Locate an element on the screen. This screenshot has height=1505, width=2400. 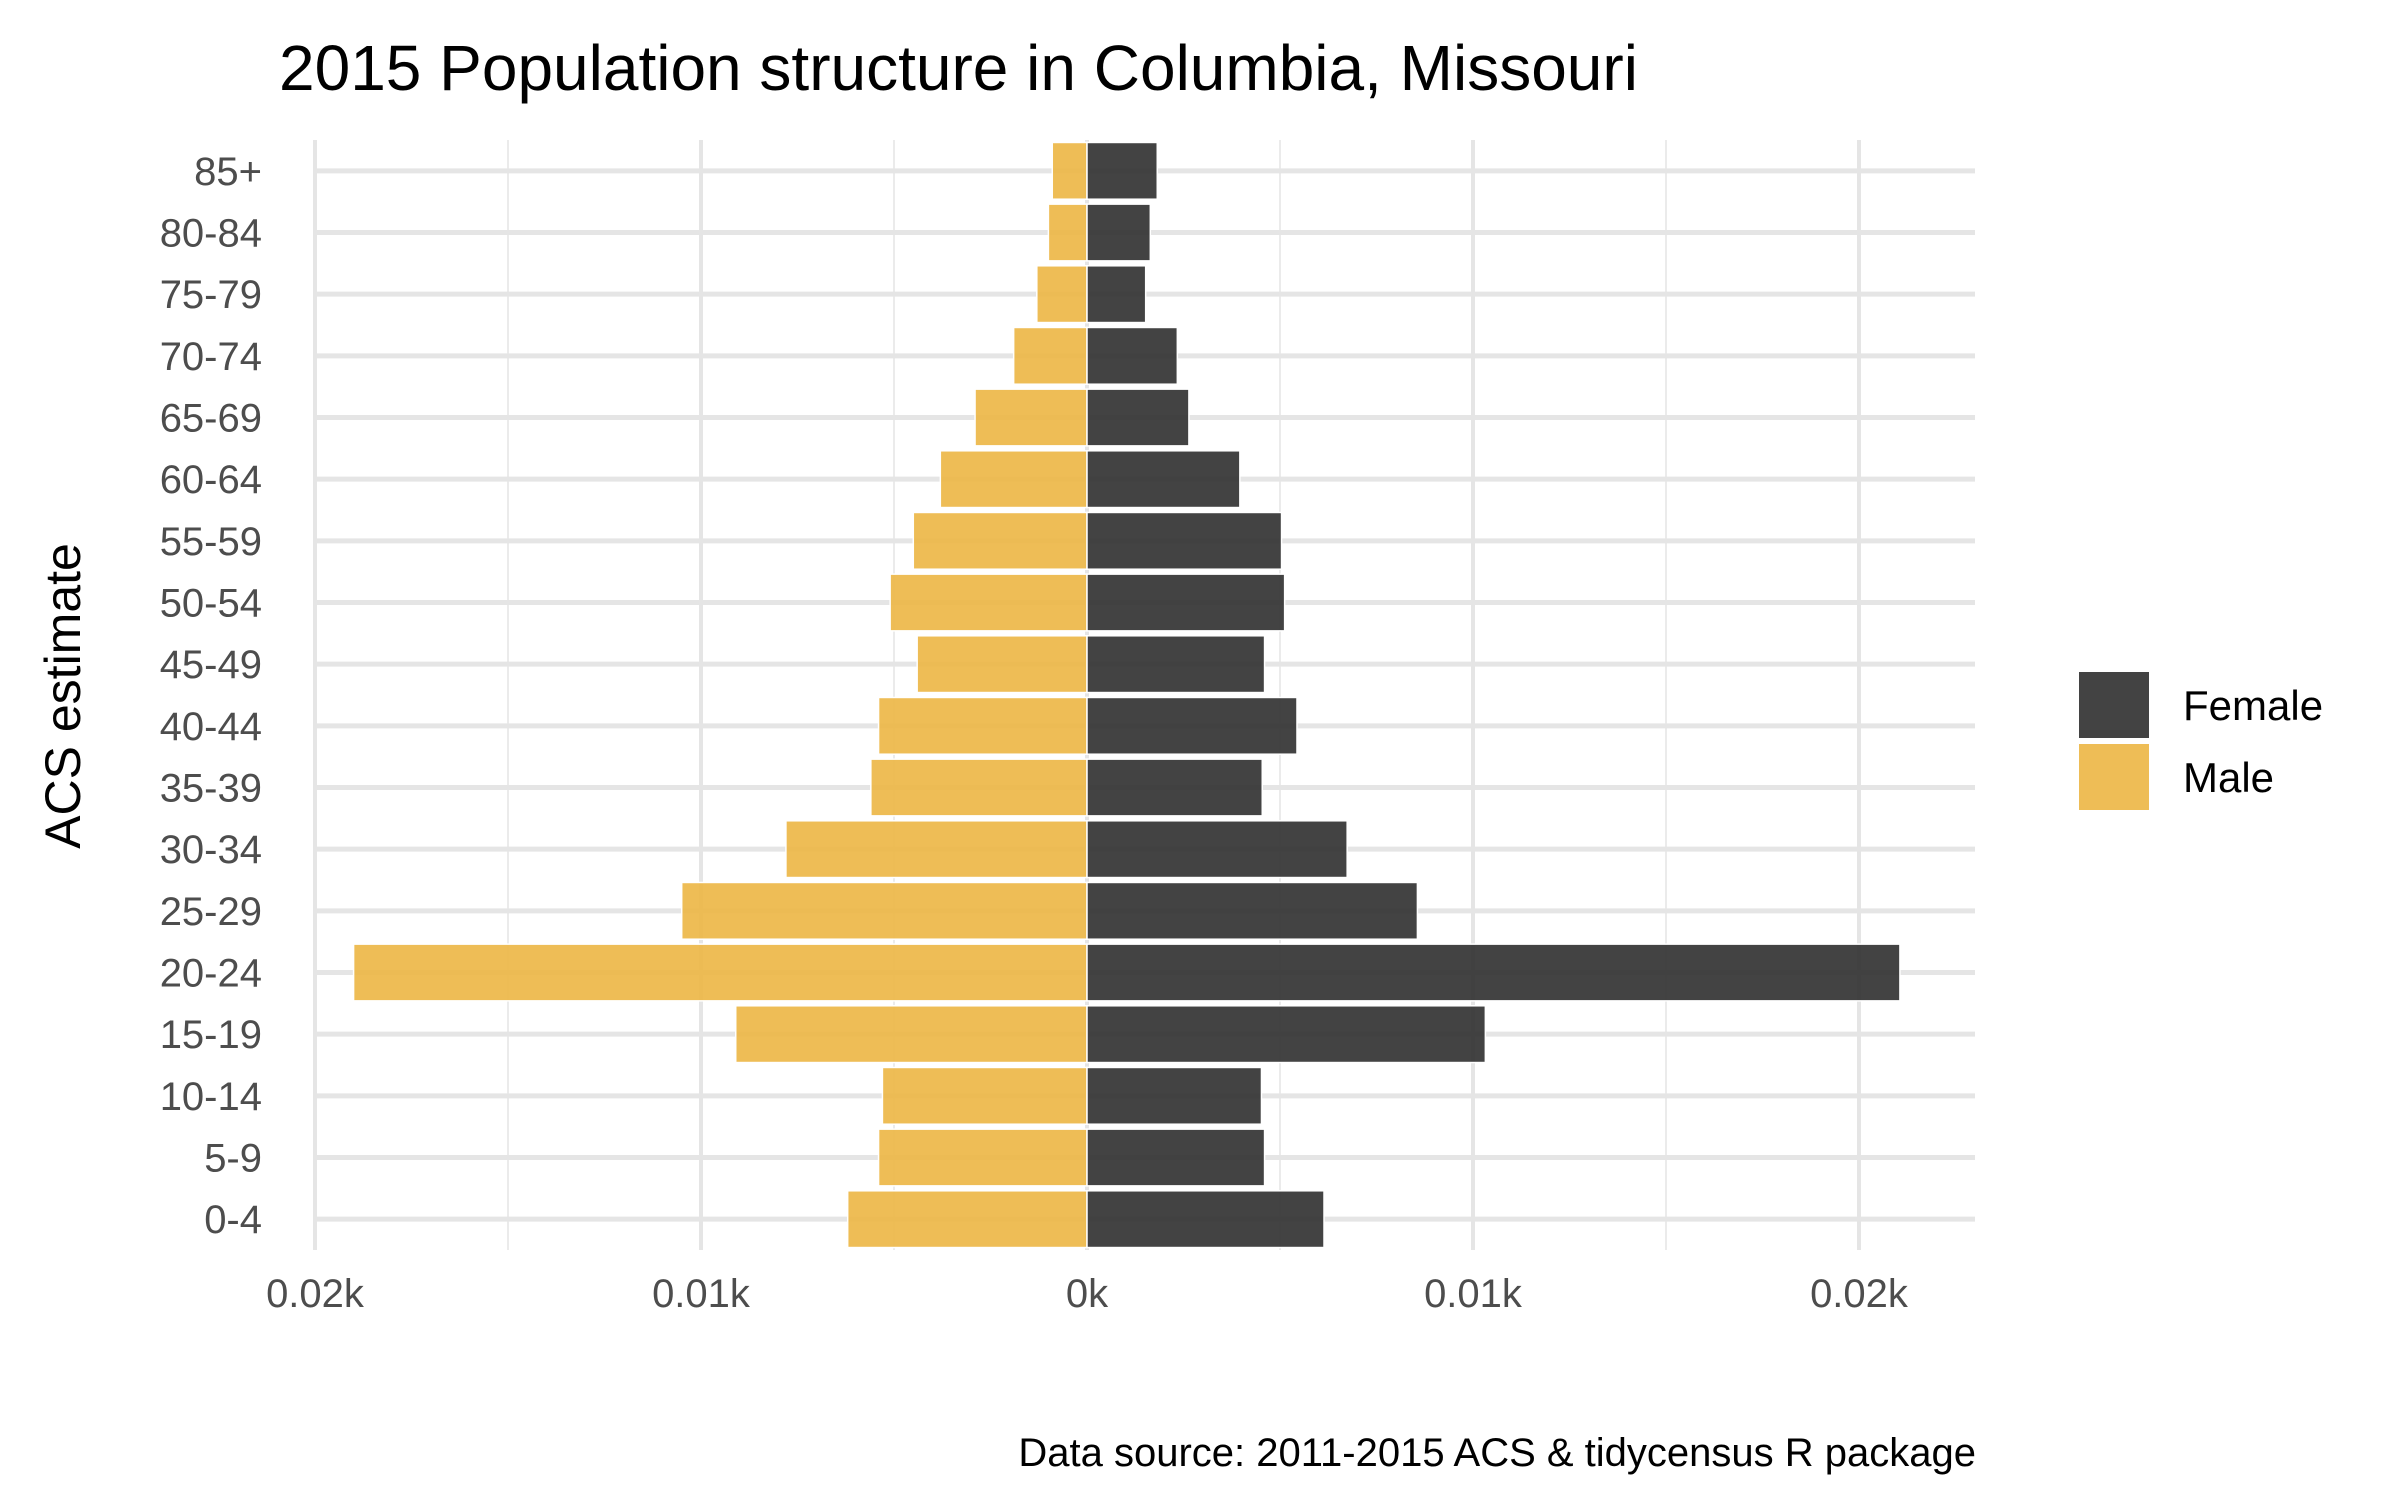
x-tick-labels: 0.02k 0.01k 0k 0.01k 0.02k is located at coordinates (1087, 1294).